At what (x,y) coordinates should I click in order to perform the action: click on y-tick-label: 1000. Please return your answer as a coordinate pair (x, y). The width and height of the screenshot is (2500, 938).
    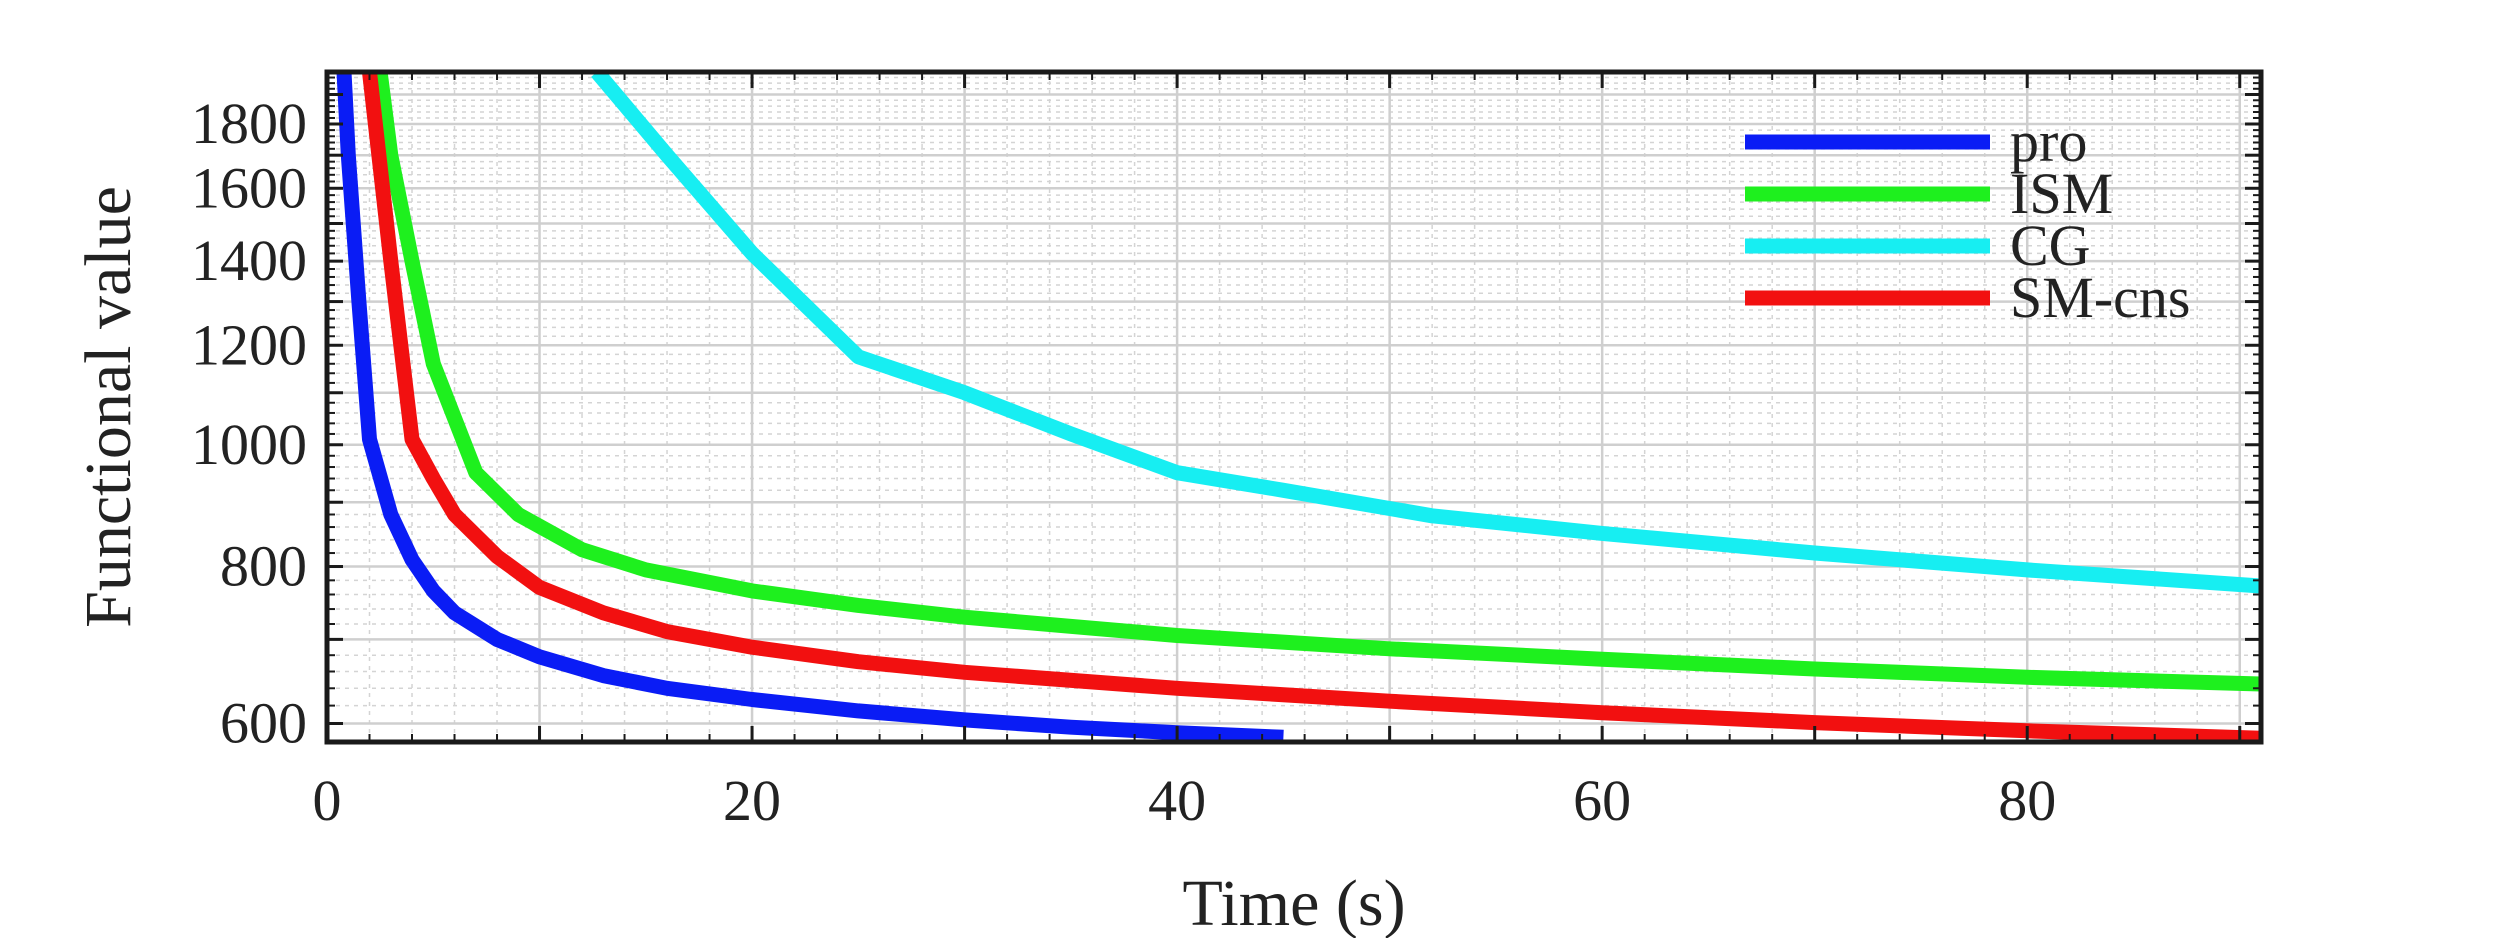
    Looking at the image, I should click on (249, 444).